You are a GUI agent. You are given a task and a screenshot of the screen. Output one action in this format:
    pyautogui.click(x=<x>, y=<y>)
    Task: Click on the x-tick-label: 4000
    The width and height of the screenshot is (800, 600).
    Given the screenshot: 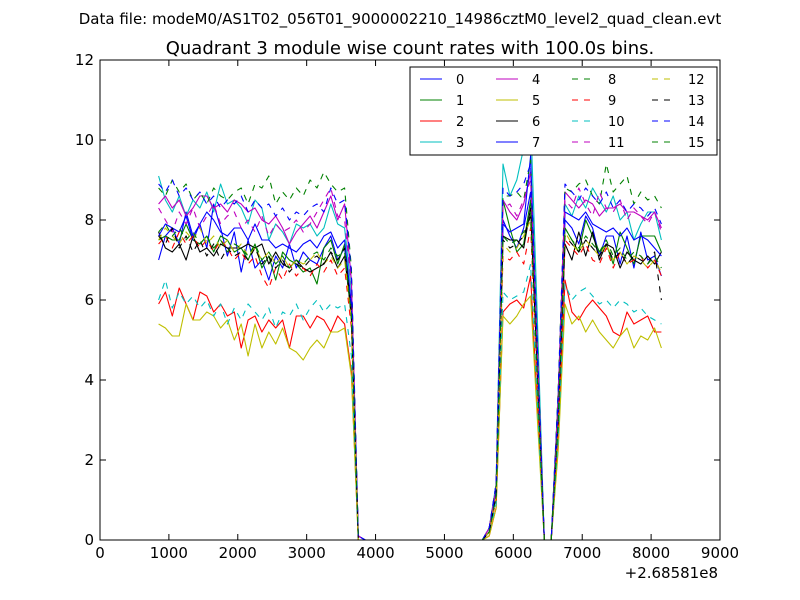 What is the action you would take?
    pyautogui.click(x=375, y=553)
    